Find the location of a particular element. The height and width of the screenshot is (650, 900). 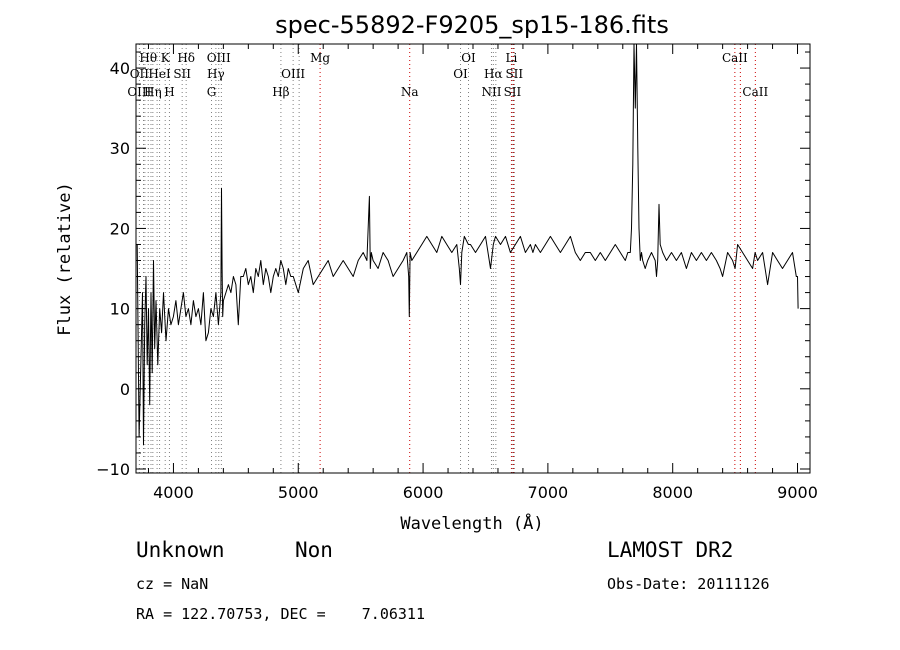

chart-title: spec-55892-F9205_sp15-186.fits is located at coordinates (472, 25).